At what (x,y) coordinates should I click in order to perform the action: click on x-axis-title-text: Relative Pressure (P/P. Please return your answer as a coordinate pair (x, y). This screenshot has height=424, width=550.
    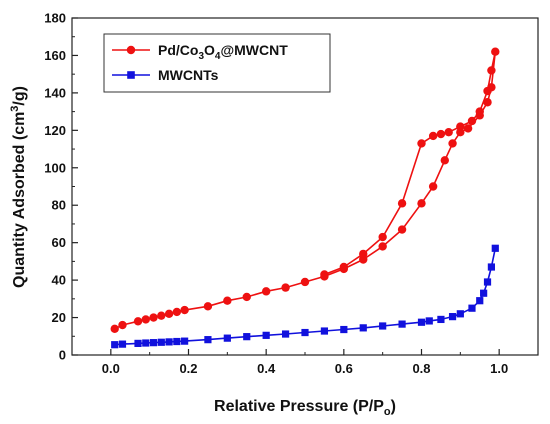
    Looking at the image, I should click on (299, 406).